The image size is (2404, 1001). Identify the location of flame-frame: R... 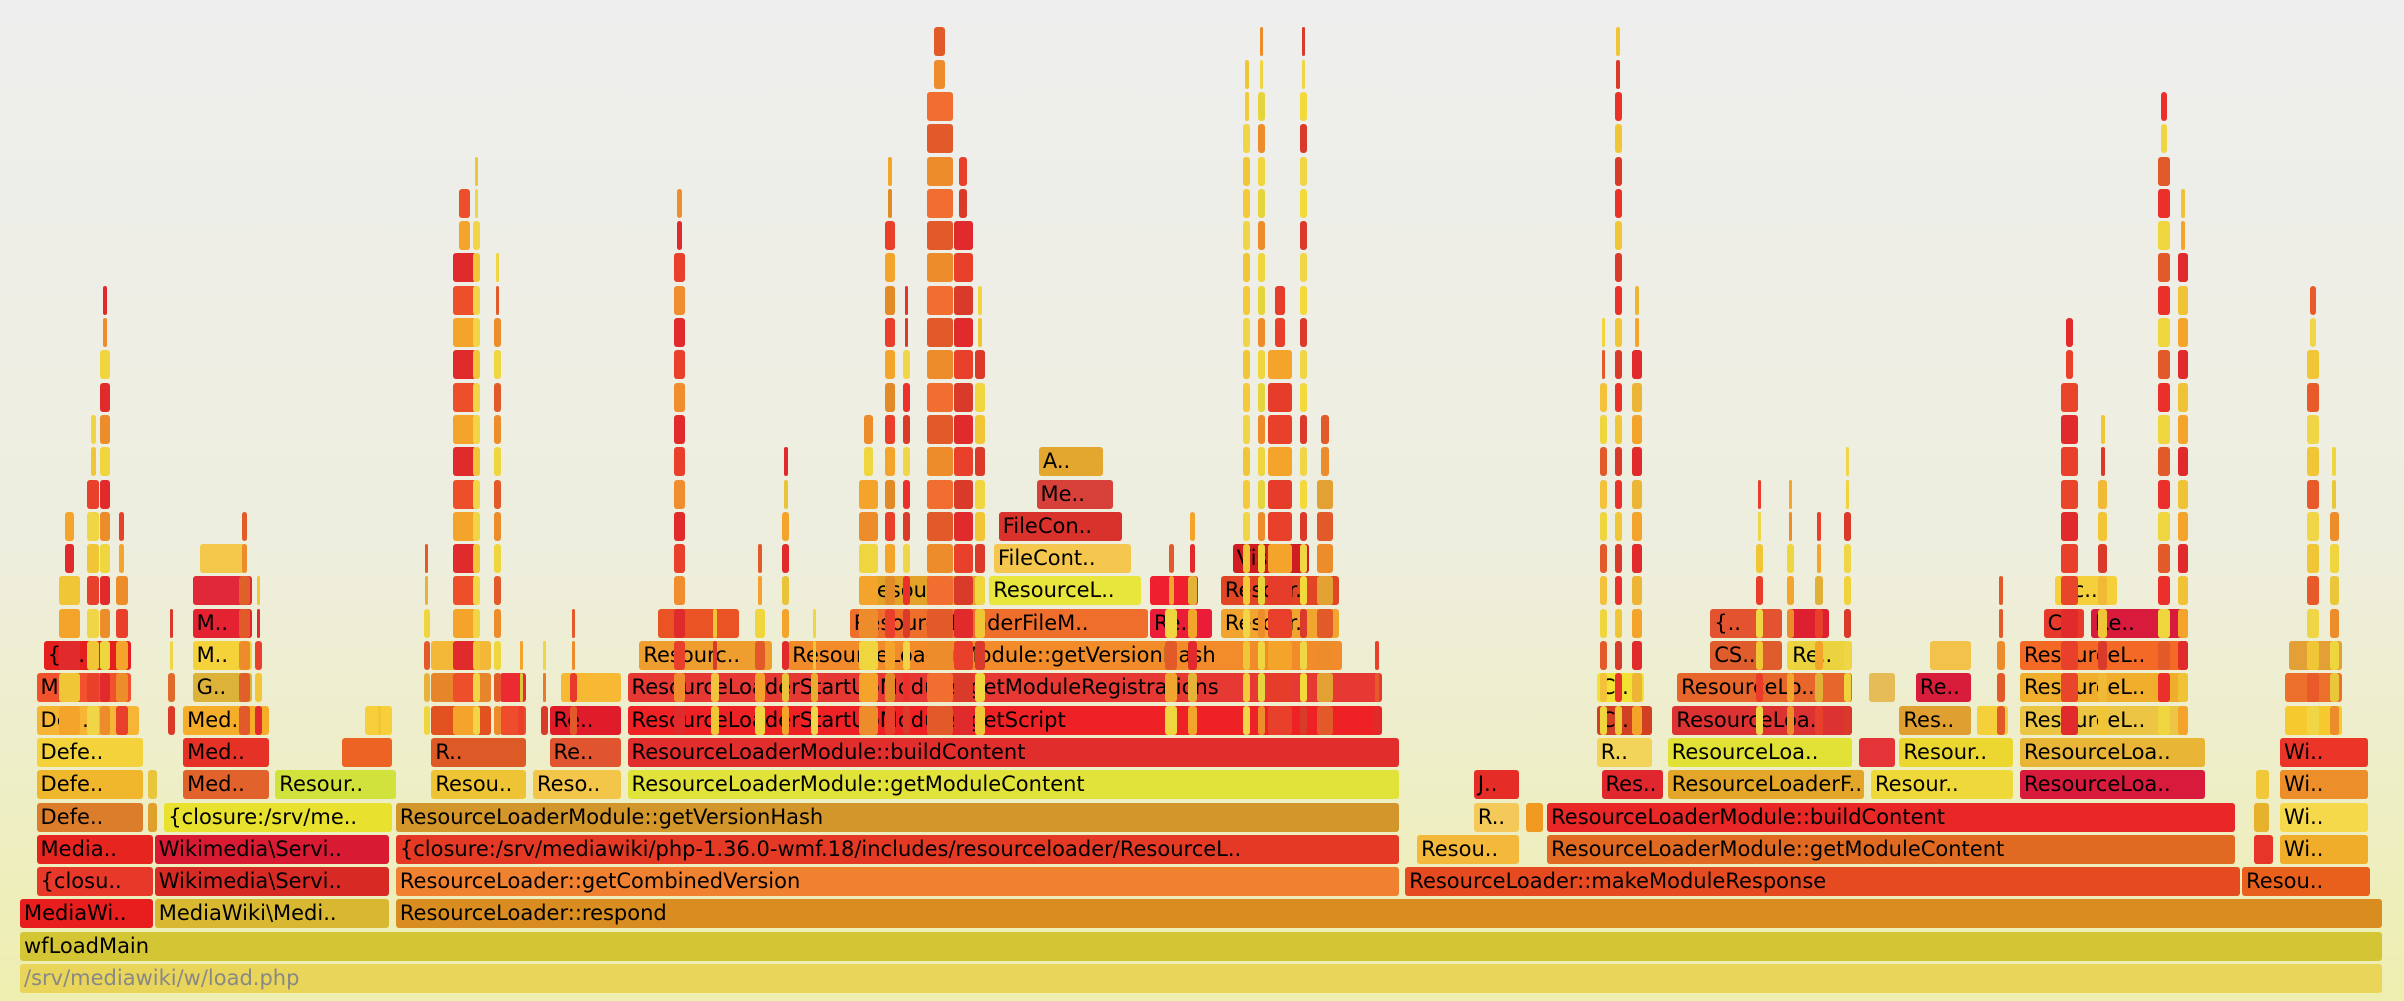
(1624, 752).